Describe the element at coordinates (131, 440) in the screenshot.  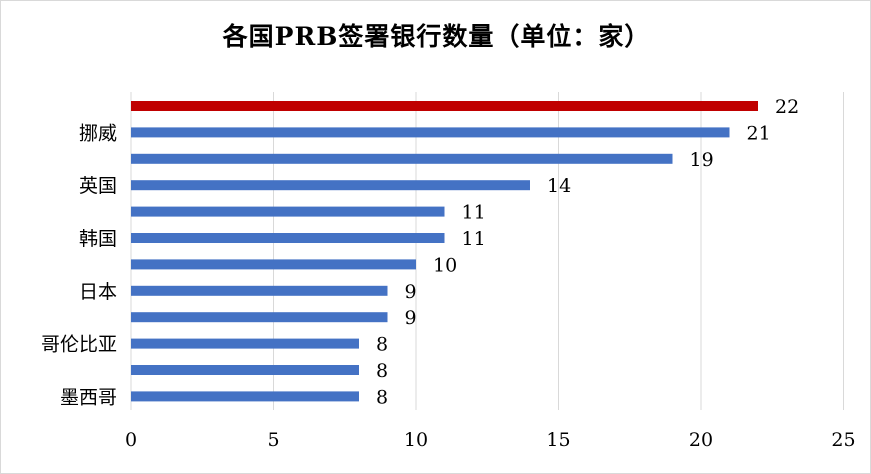
I see `x-tick-label: 0` at that location.